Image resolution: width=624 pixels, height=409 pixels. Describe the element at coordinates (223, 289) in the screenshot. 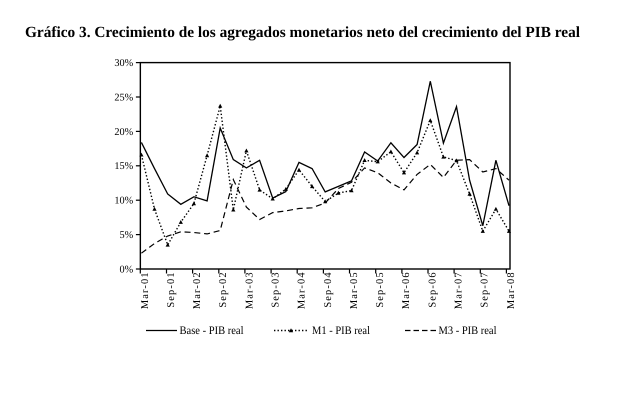

I see `svg-text: Sep-02` at that location.